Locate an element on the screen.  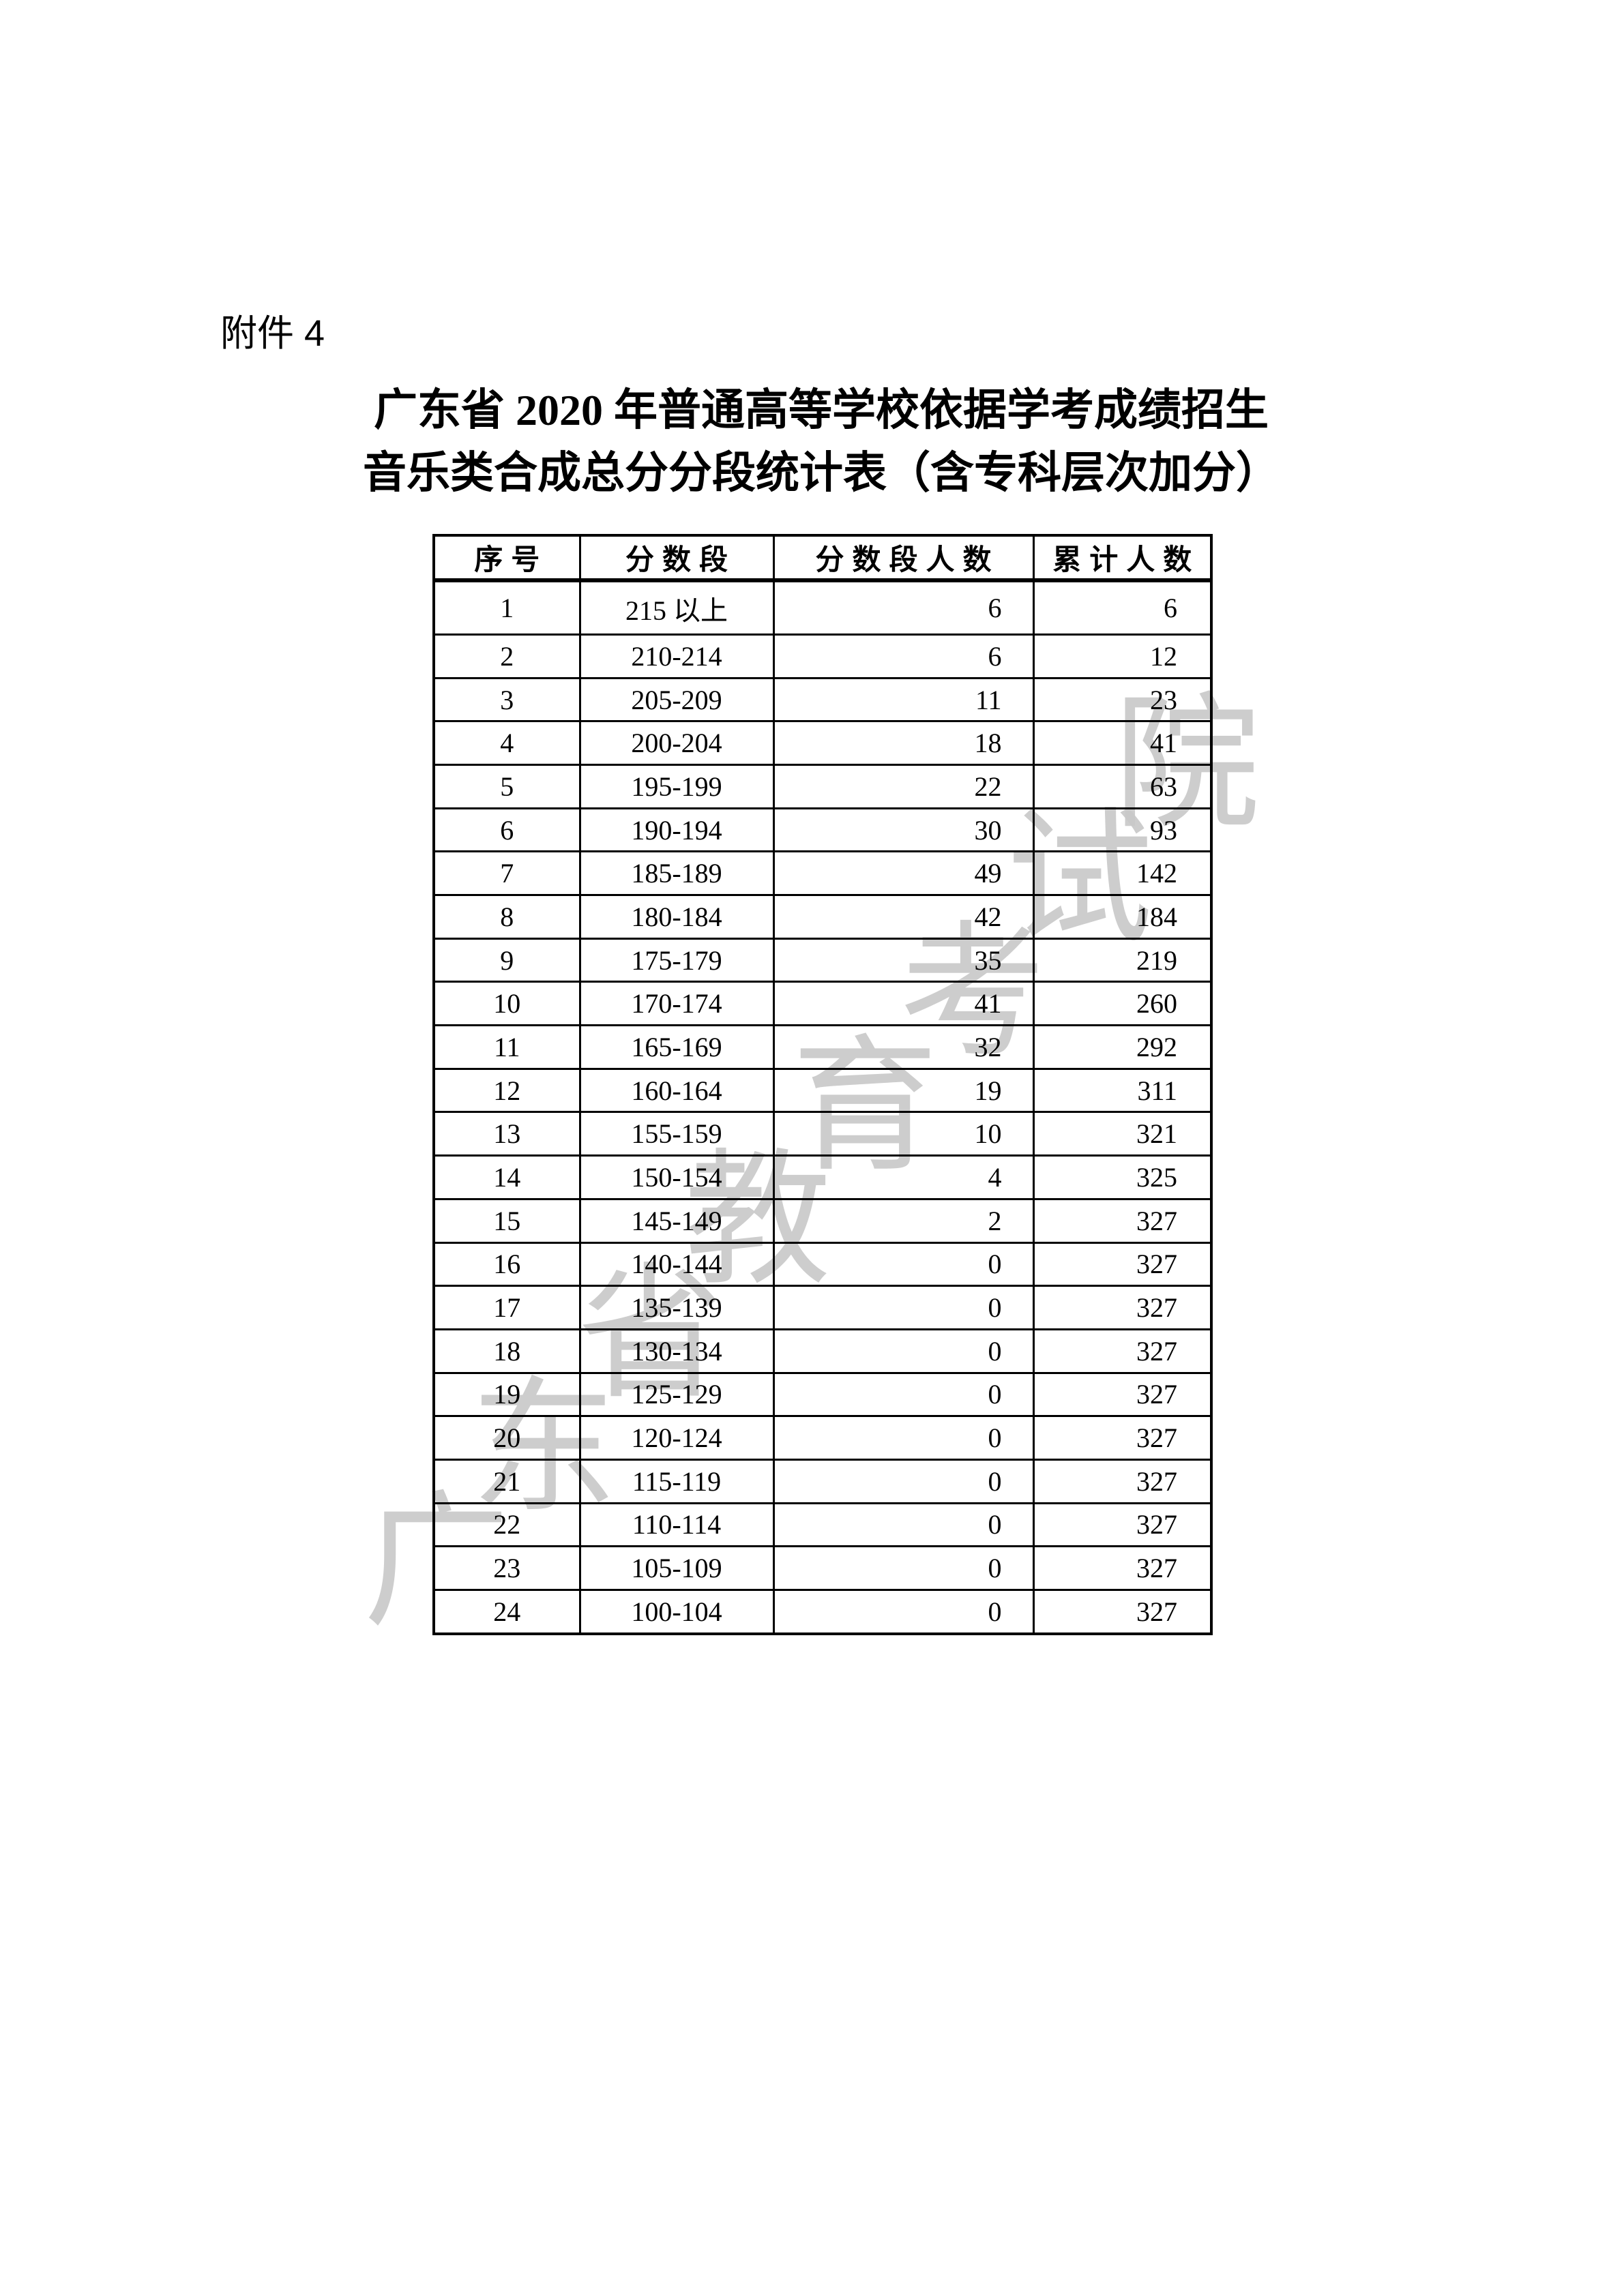
cell-score-range: 165-169 is located at coordinates (676, 1047).